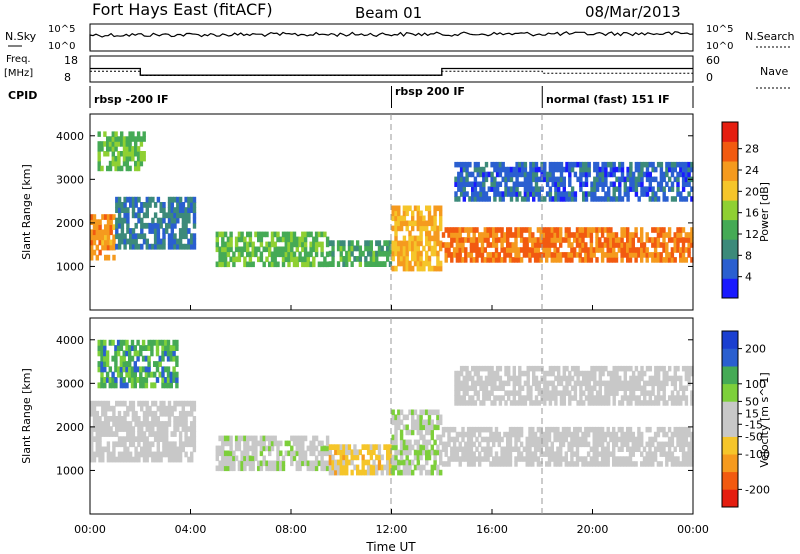 Image resolution: width=800 pixels, height=554 pixels. Describe the element at coordinates (770, 36) in the screenshot. I see `noise-right-label: N.Search` at that location.